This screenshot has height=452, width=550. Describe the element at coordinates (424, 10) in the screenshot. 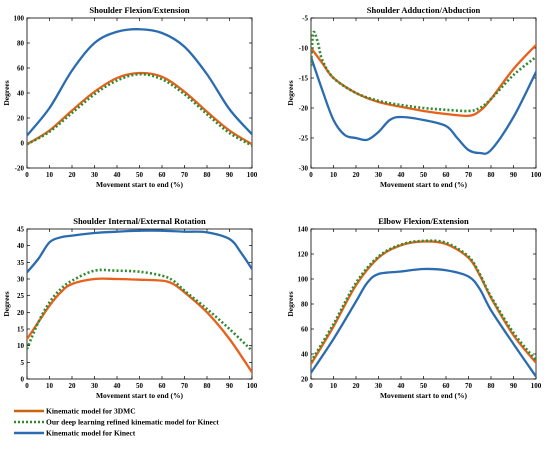

I see `chart-title: Shoulder Adduction/Abduction` at that location.